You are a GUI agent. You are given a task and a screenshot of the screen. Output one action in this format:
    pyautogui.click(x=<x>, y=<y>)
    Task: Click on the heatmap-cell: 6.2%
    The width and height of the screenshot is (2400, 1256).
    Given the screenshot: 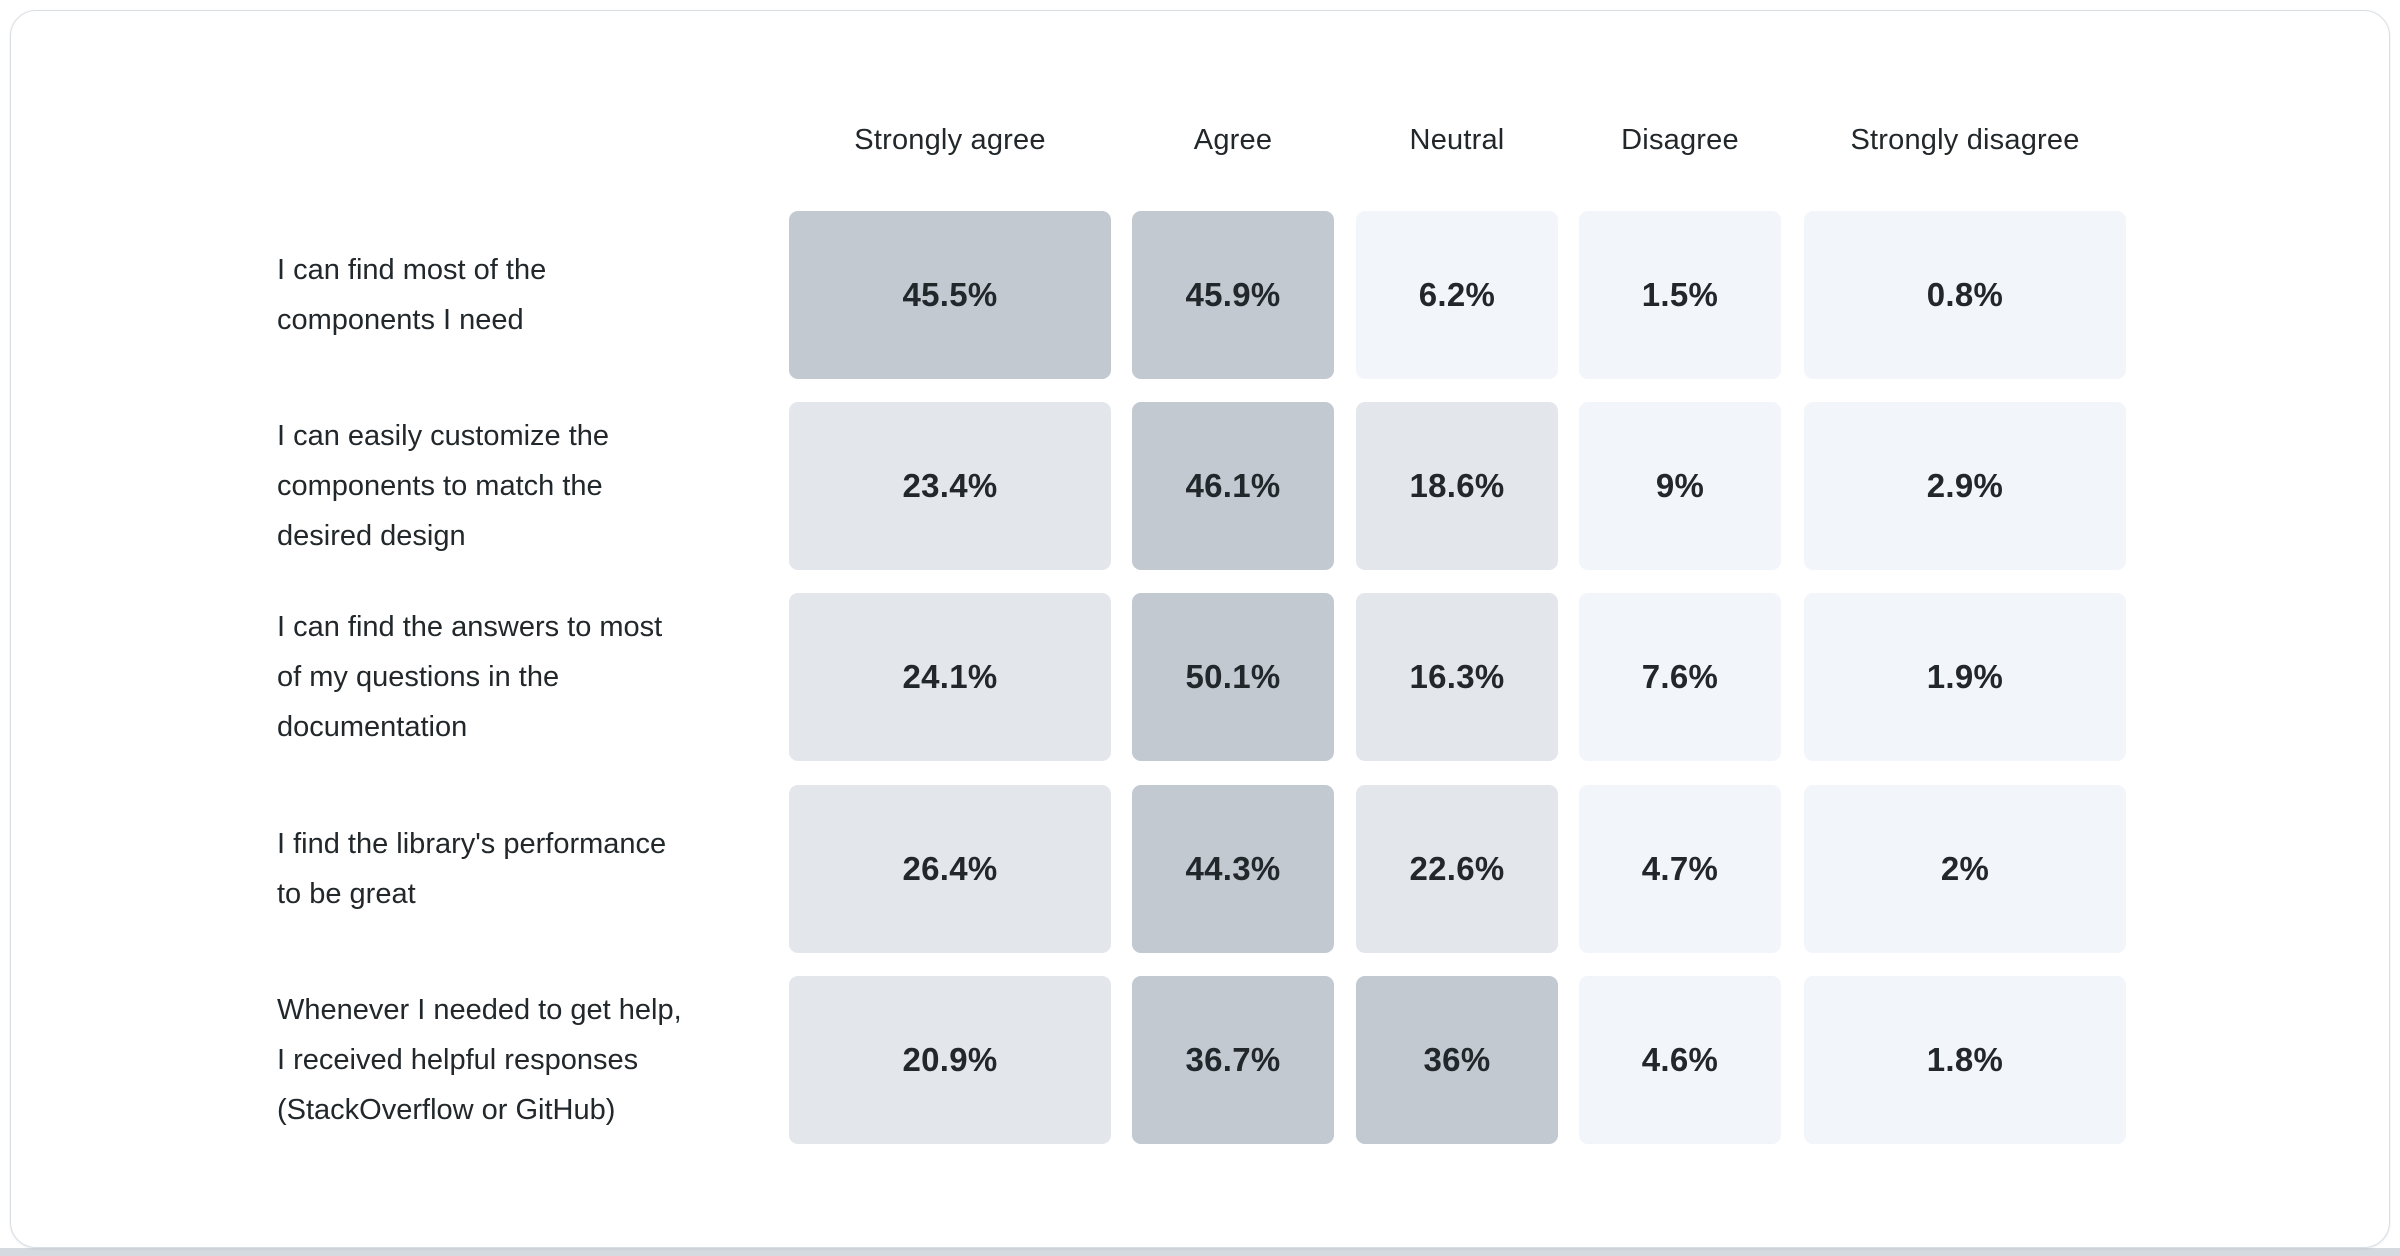 What is the action you would take?
    pyautogui.click(x=1457, y=295)
    